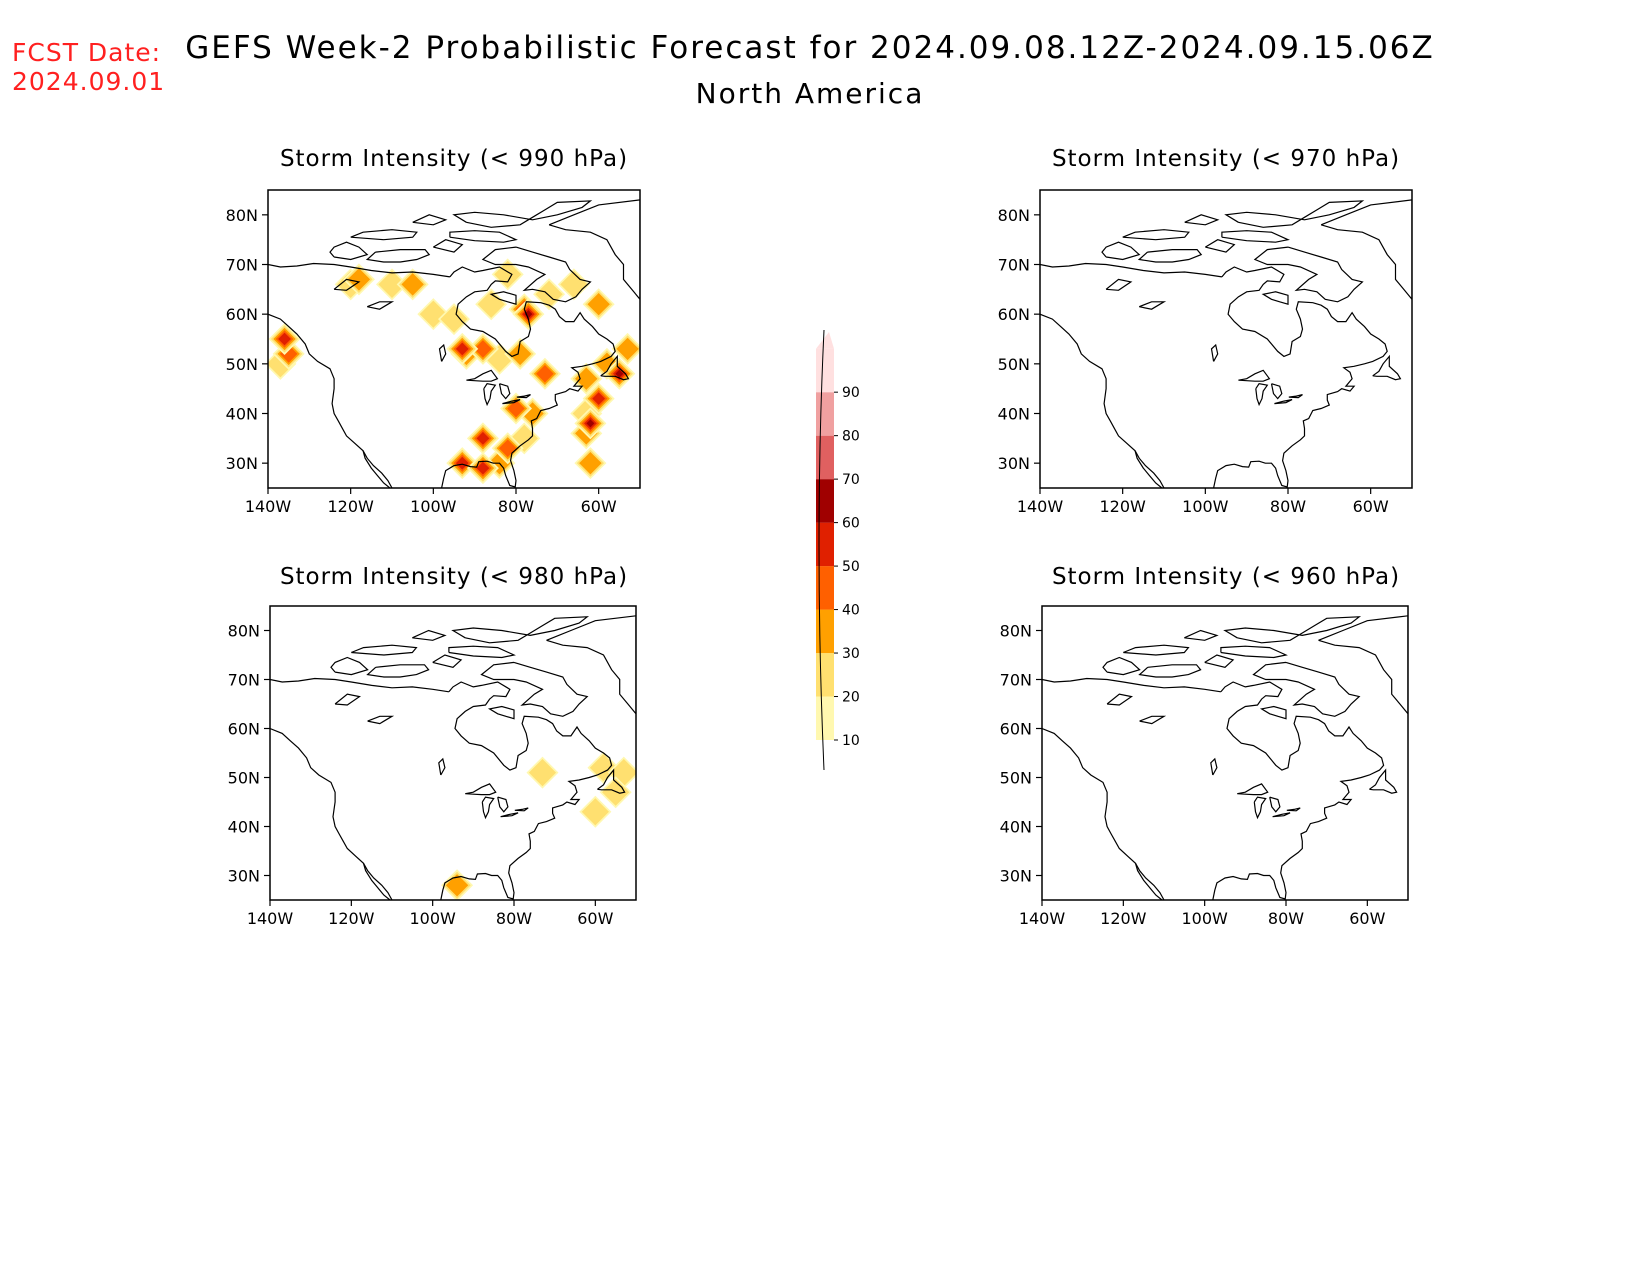  What do you see at coordinates (851, 437) in the screenshot?
I see `colorbar-label: 80` at bounding box center [851, 437].